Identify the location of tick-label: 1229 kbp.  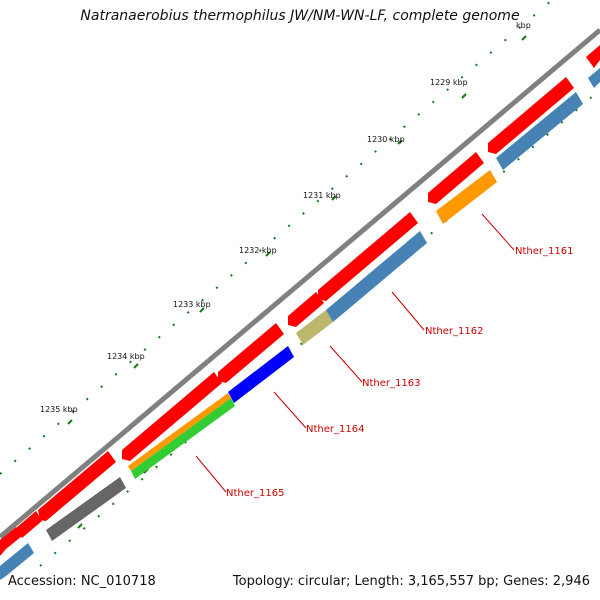
(449, 82).